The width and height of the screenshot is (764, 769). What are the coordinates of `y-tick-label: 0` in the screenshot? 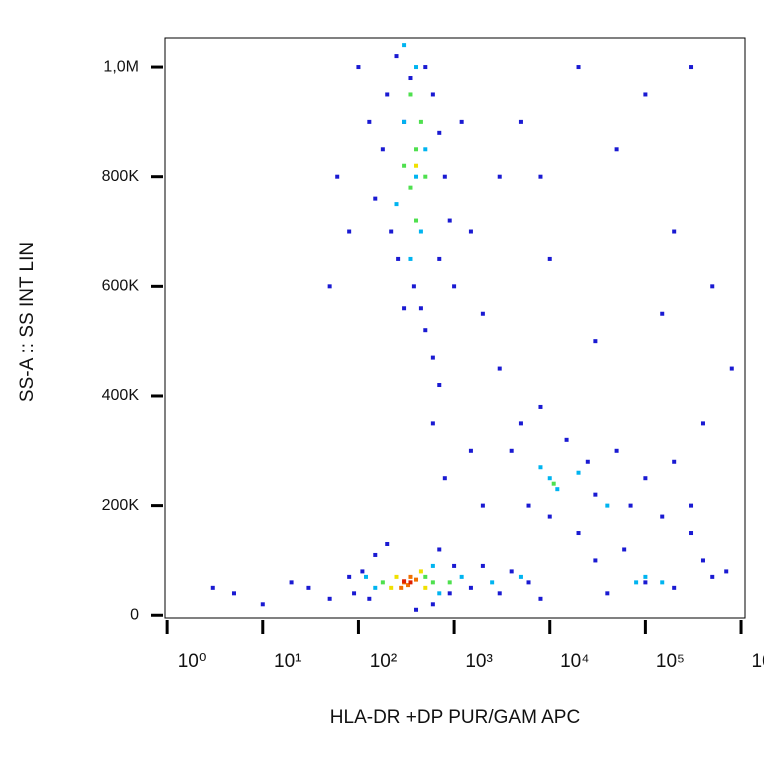 It's located at (134, 614).